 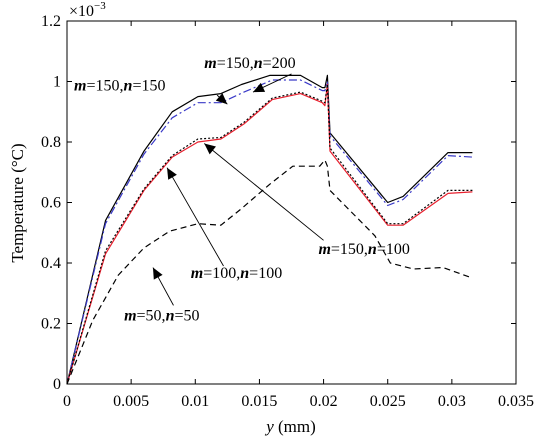 What do you see at coordinates (51, 203) in the screenshot?
I see `y-tick-label: 0.6` at bounding box center [51, 203].